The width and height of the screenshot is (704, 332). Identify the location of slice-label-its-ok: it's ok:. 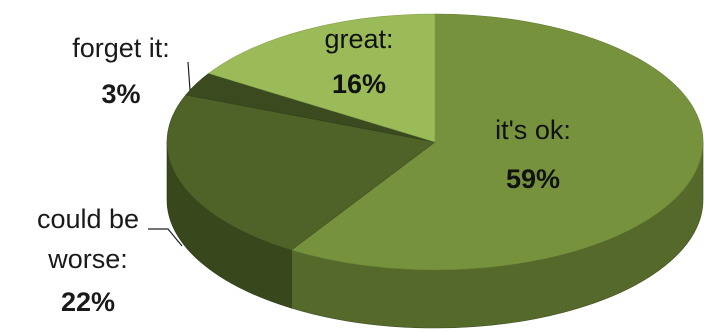
(533, 130).